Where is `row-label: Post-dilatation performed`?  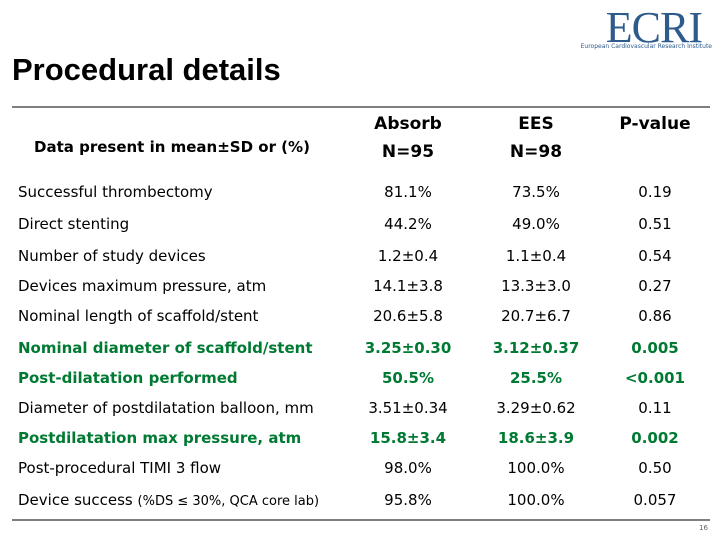 row-label: Post-dilatation performed is located at coordinates (128, 378).